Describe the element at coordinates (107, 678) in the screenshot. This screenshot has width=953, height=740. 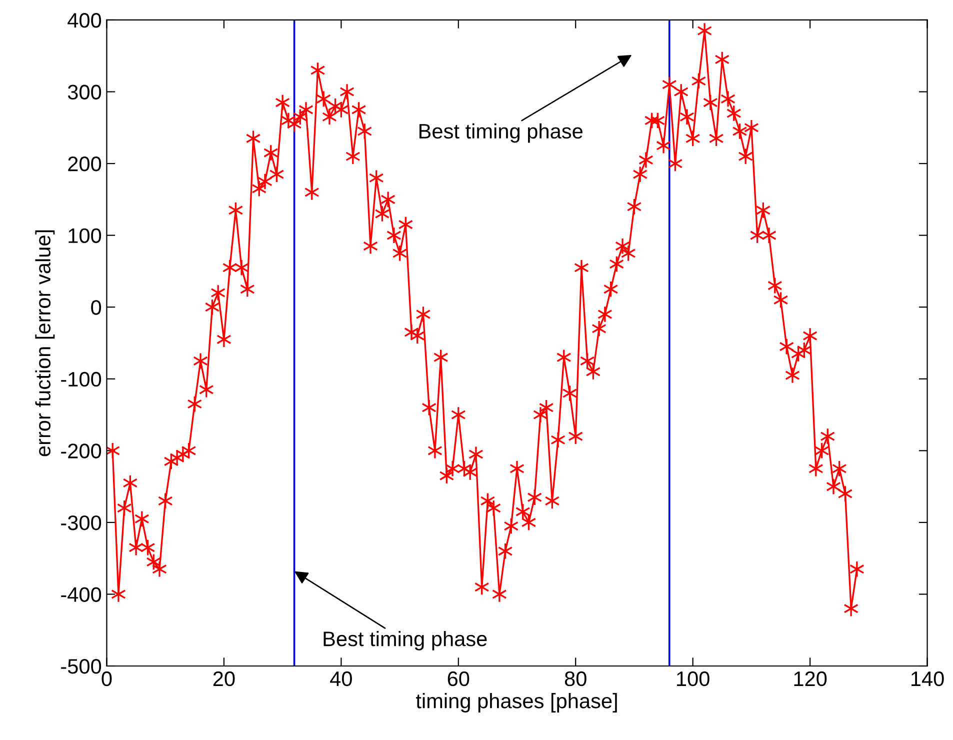
I see `x-tick-label: 0` at that location.